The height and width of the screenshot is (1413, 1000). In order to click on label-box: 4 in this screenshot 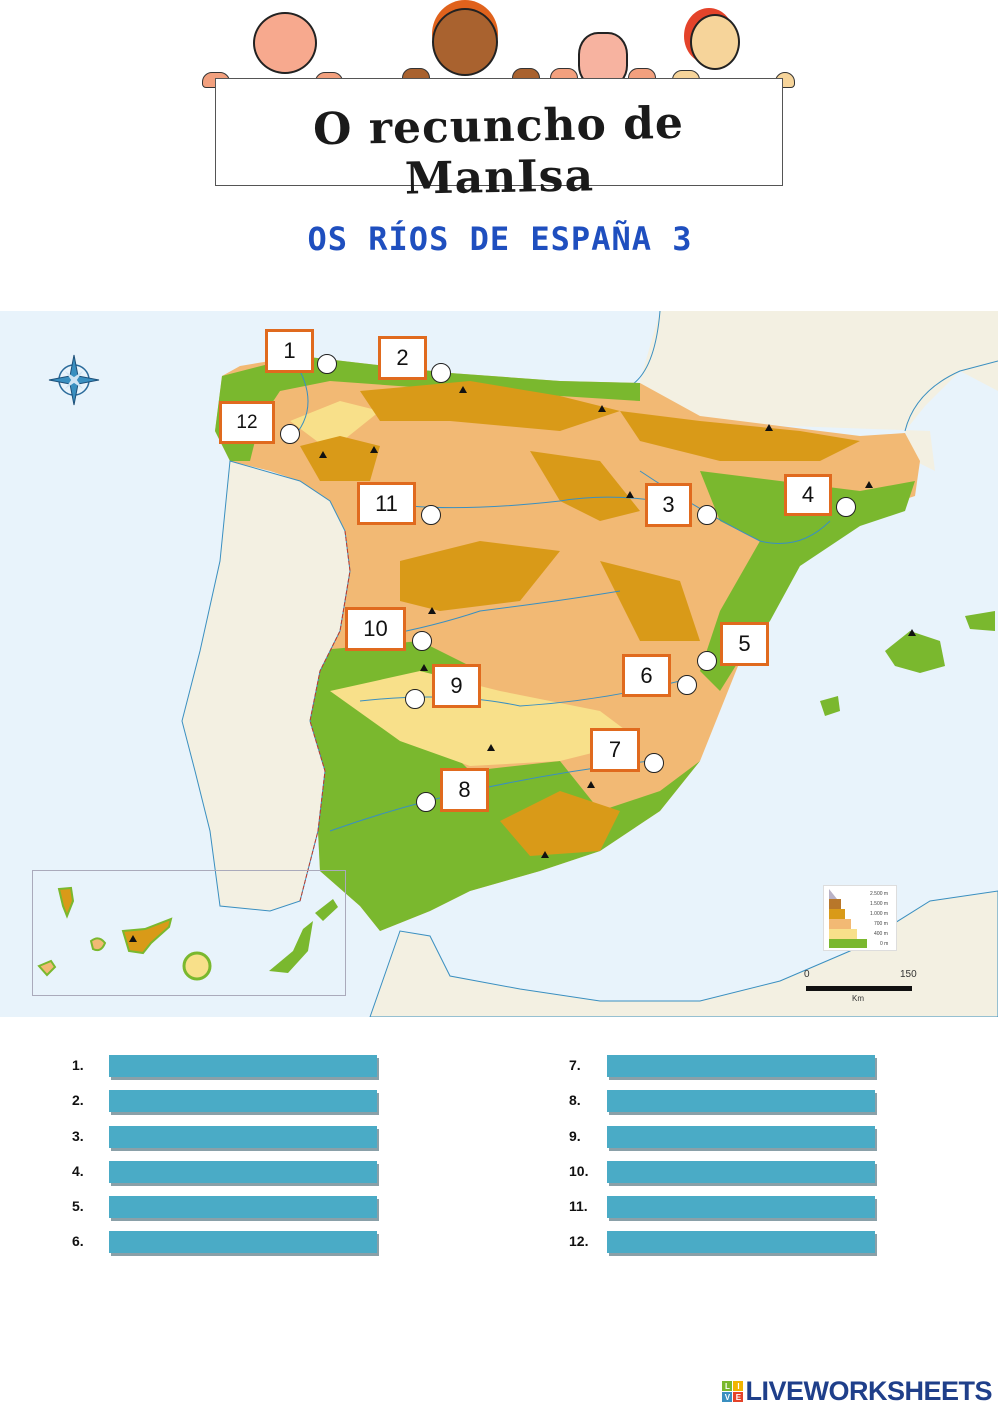, I will do `click(808, 495)`.